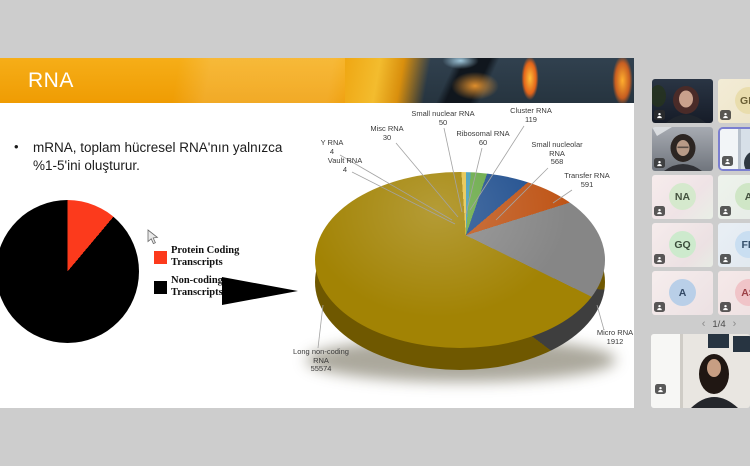  I want to click on participants-pagination: ‹ 1/4 ›, so click(719, 324).